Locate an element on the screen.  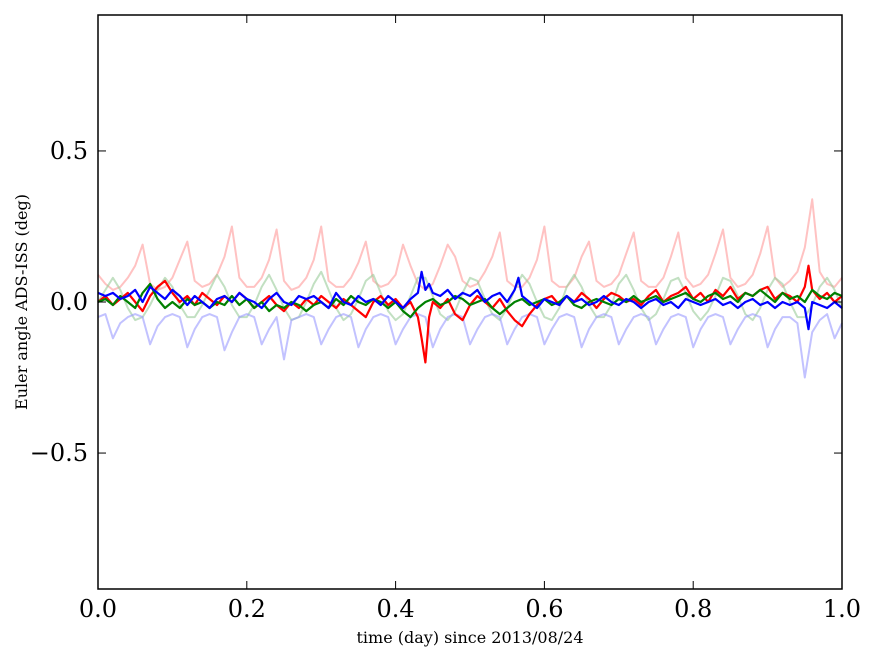
x-tick-label: 0.2 is located at coordinates (247, 609).